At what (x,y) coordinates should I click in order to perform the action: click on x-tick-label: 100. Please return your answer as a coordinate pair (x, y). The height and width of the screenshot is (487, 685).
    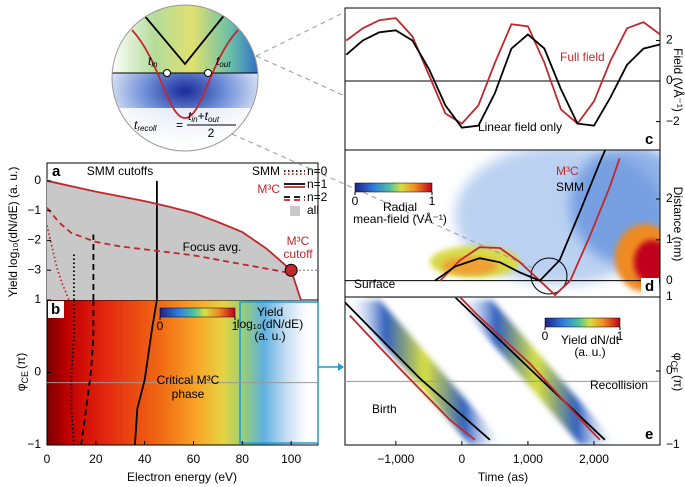
    Looking at the image, I should click on (291, 459).